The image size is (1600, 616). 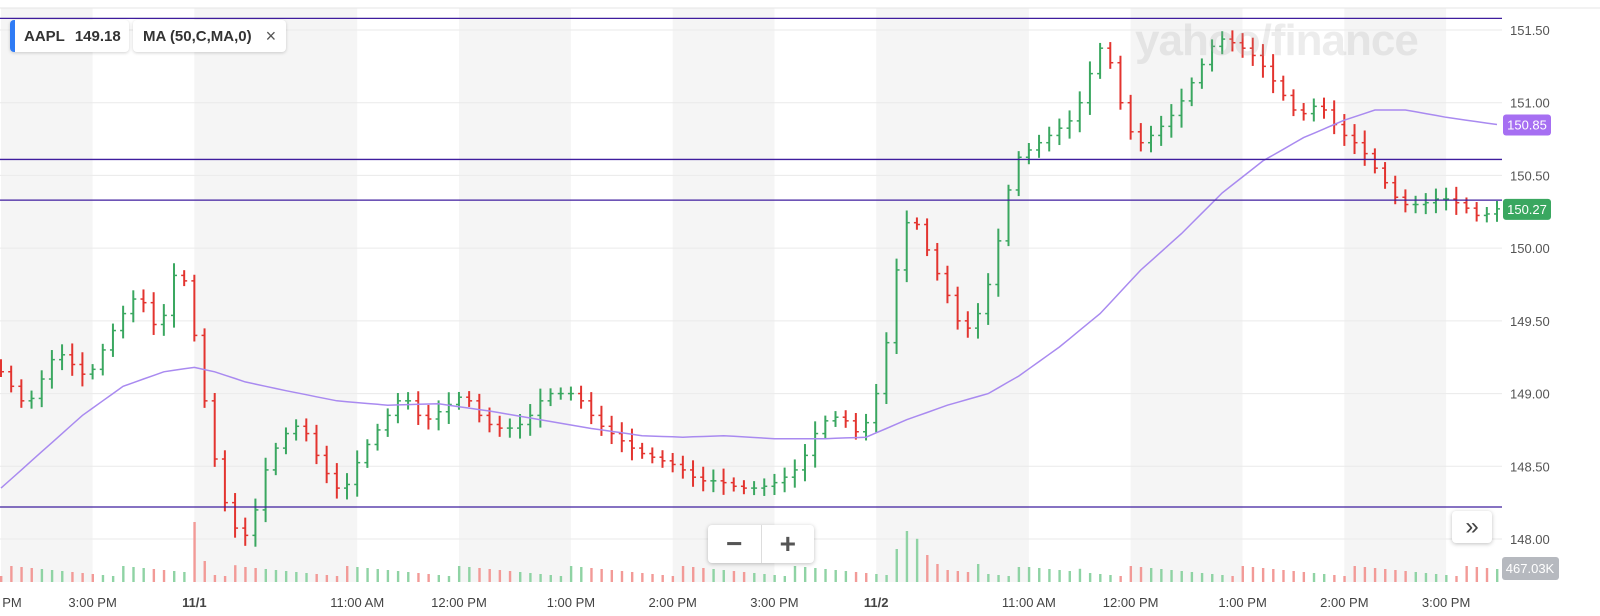 I want to click on volume-badge-label: 467.03K, so click(x=1530, y=568).